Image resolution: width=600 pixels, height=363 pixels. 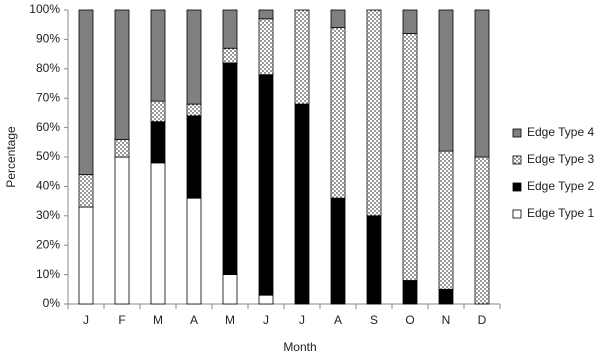 I want to click on x-tick-label: D, so click(x=482, y=320).